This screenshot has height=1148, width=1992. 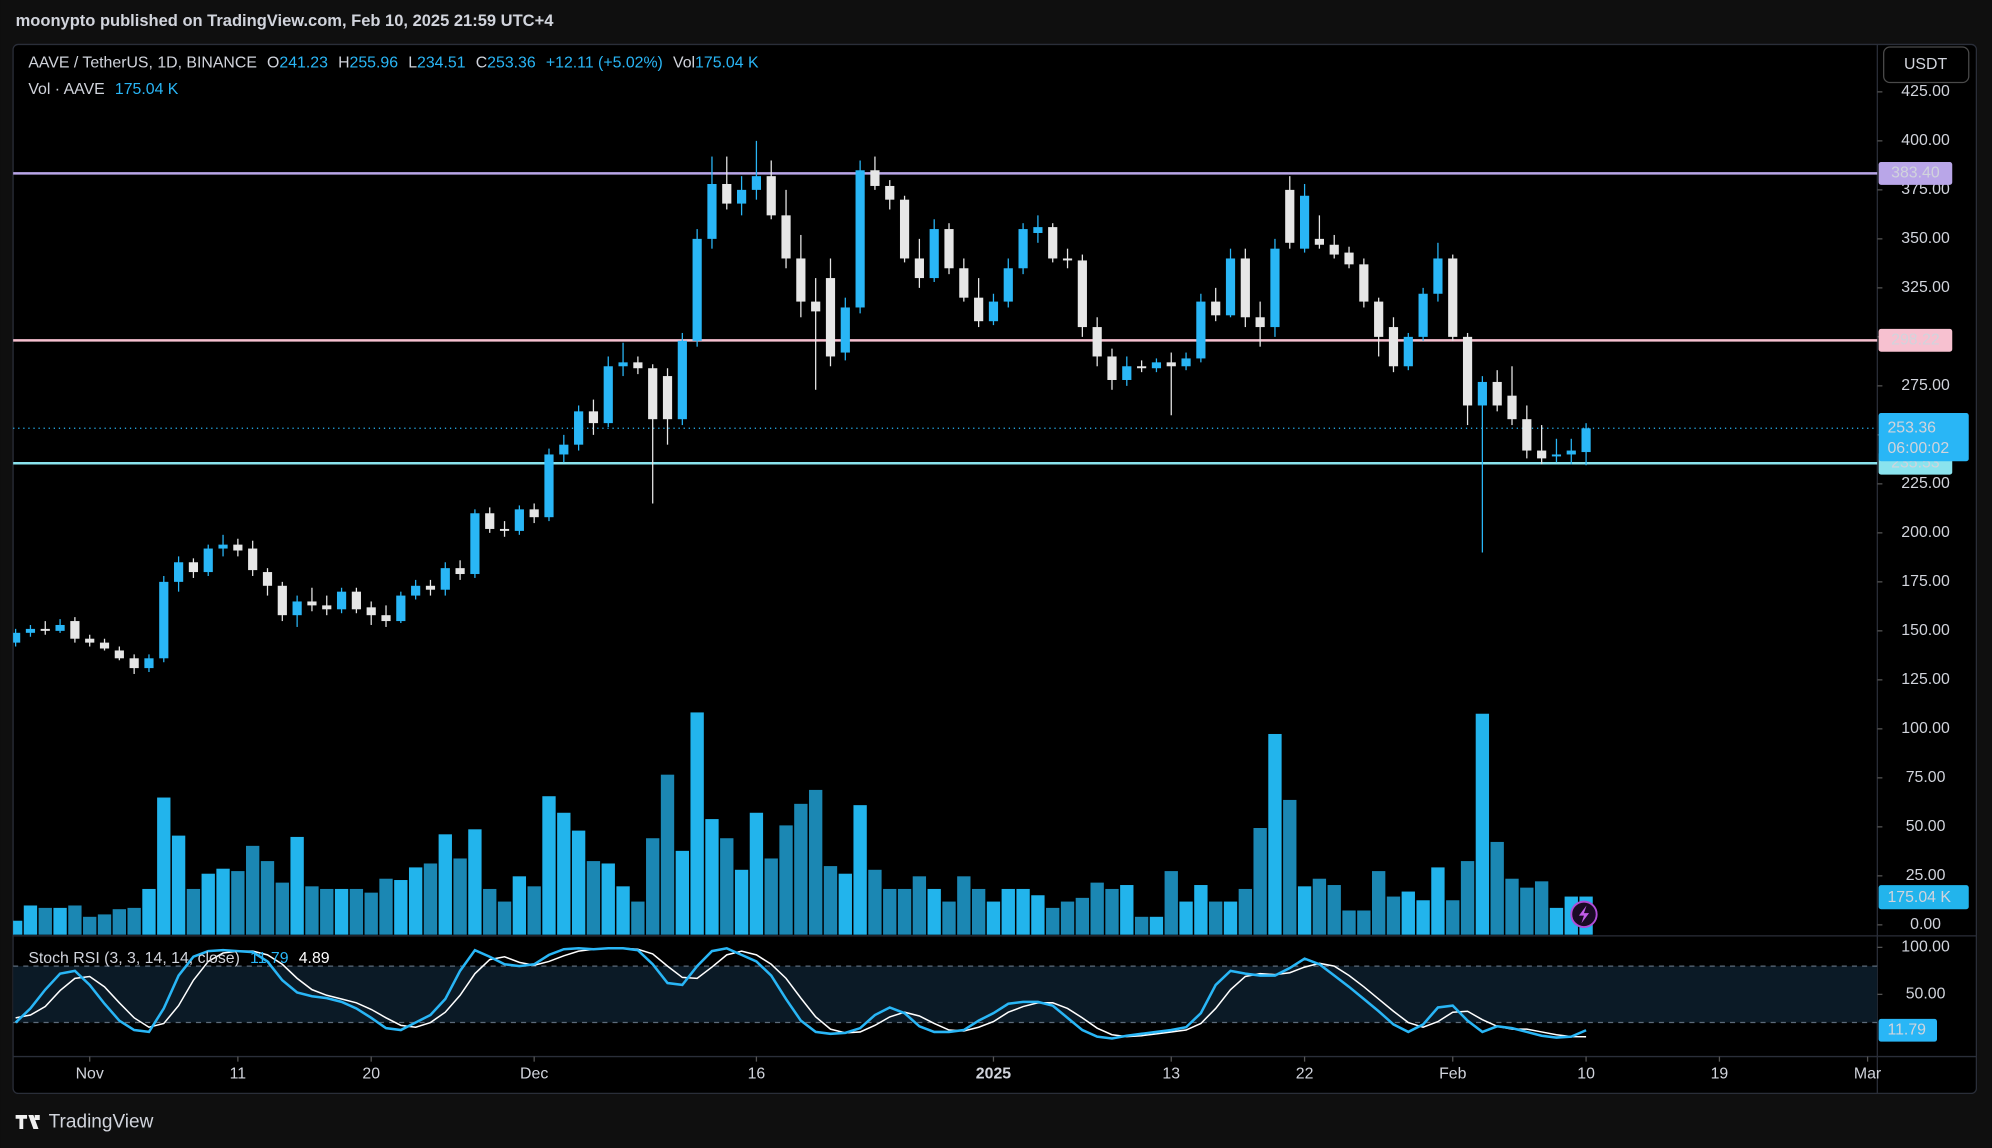 I want to click on legend-volume: Vol · AAVE 175.04 K, so click(x=103, y=89).